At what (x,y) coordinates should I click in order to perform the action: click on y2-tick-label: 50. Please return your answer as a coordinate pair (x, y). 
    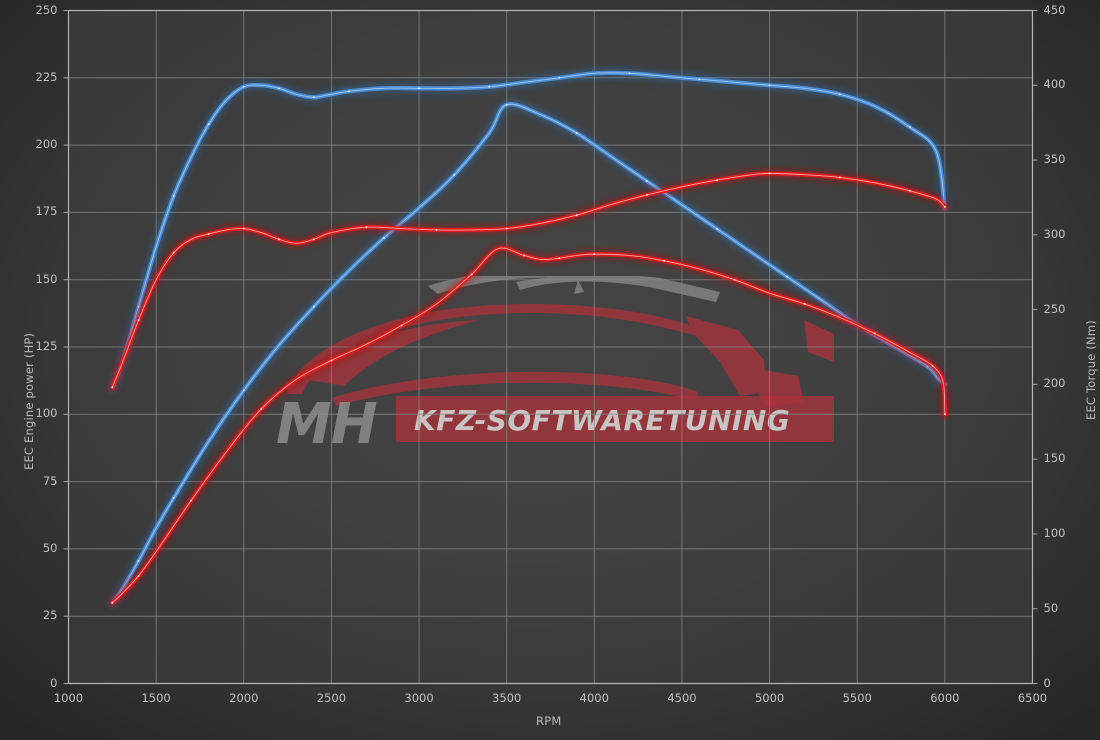
    Looking at the image, I should click on (1051, 607).